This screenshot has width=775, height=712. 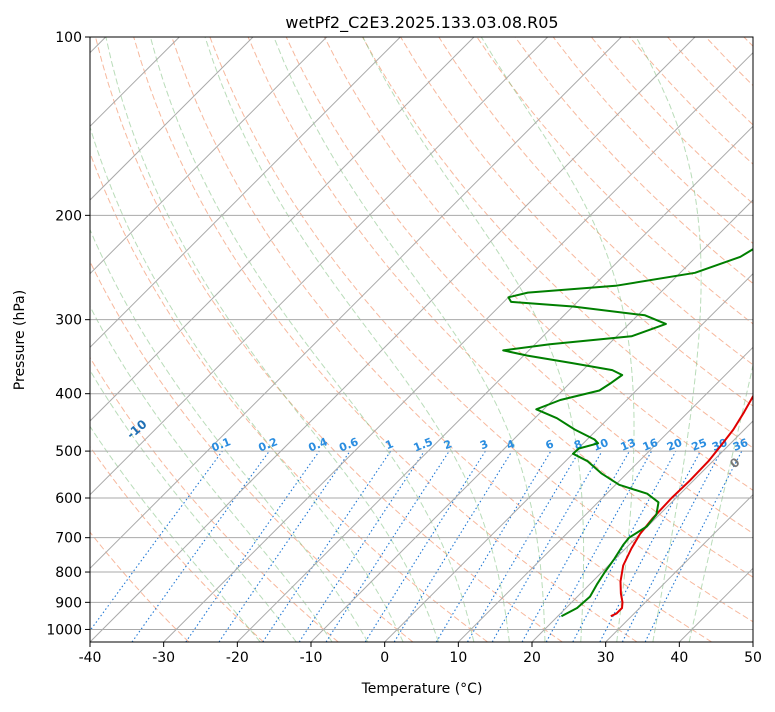 What do you see at coordinates (268, 444) in the screenshot?
I see `mixing-ratio-label: 0.2` at bounding box center [268, 444].